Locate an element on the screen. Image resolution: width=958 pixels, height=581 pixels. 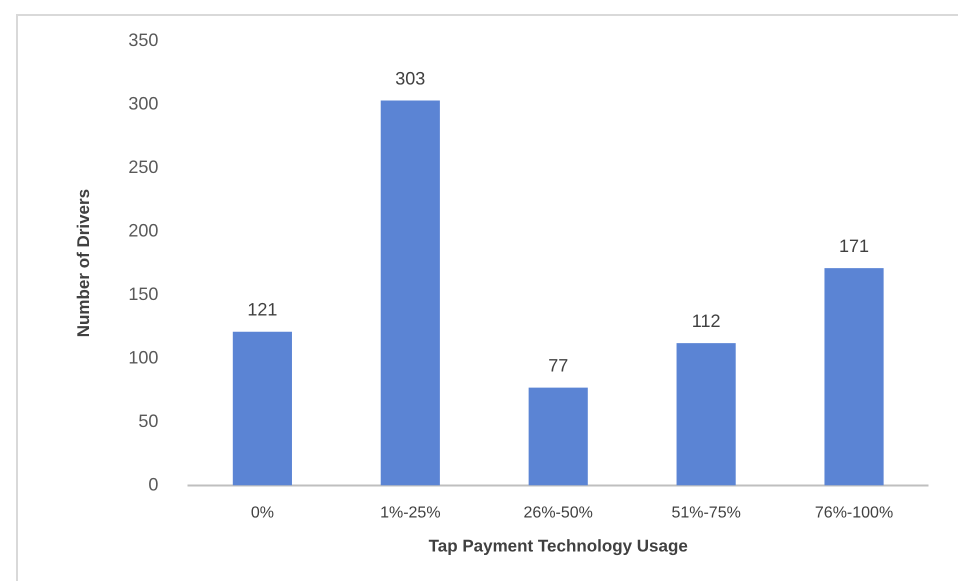
y-tick-label: 350 is located at coordinates (143, 40).